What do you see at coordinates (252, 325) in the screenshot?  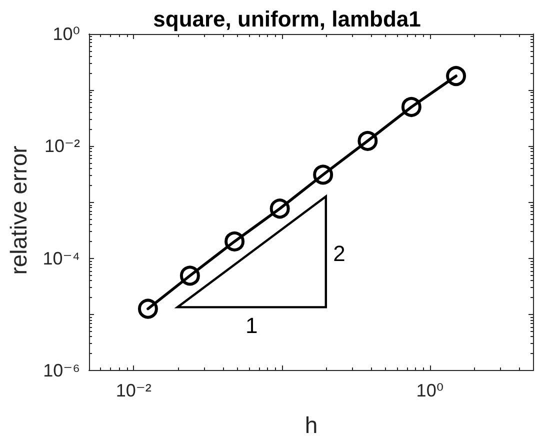 I see `annotation: 1` at bounding box center [252, 325].